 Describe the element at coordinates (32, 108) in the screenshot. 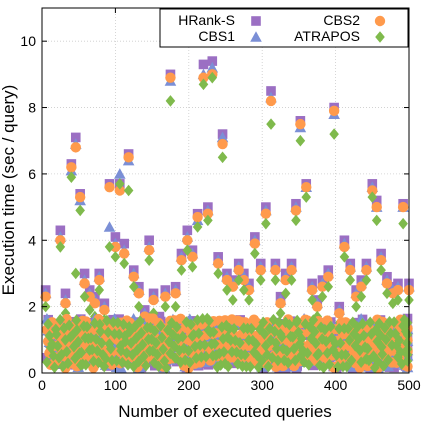

I see `y-tick-label: 8` at that location.